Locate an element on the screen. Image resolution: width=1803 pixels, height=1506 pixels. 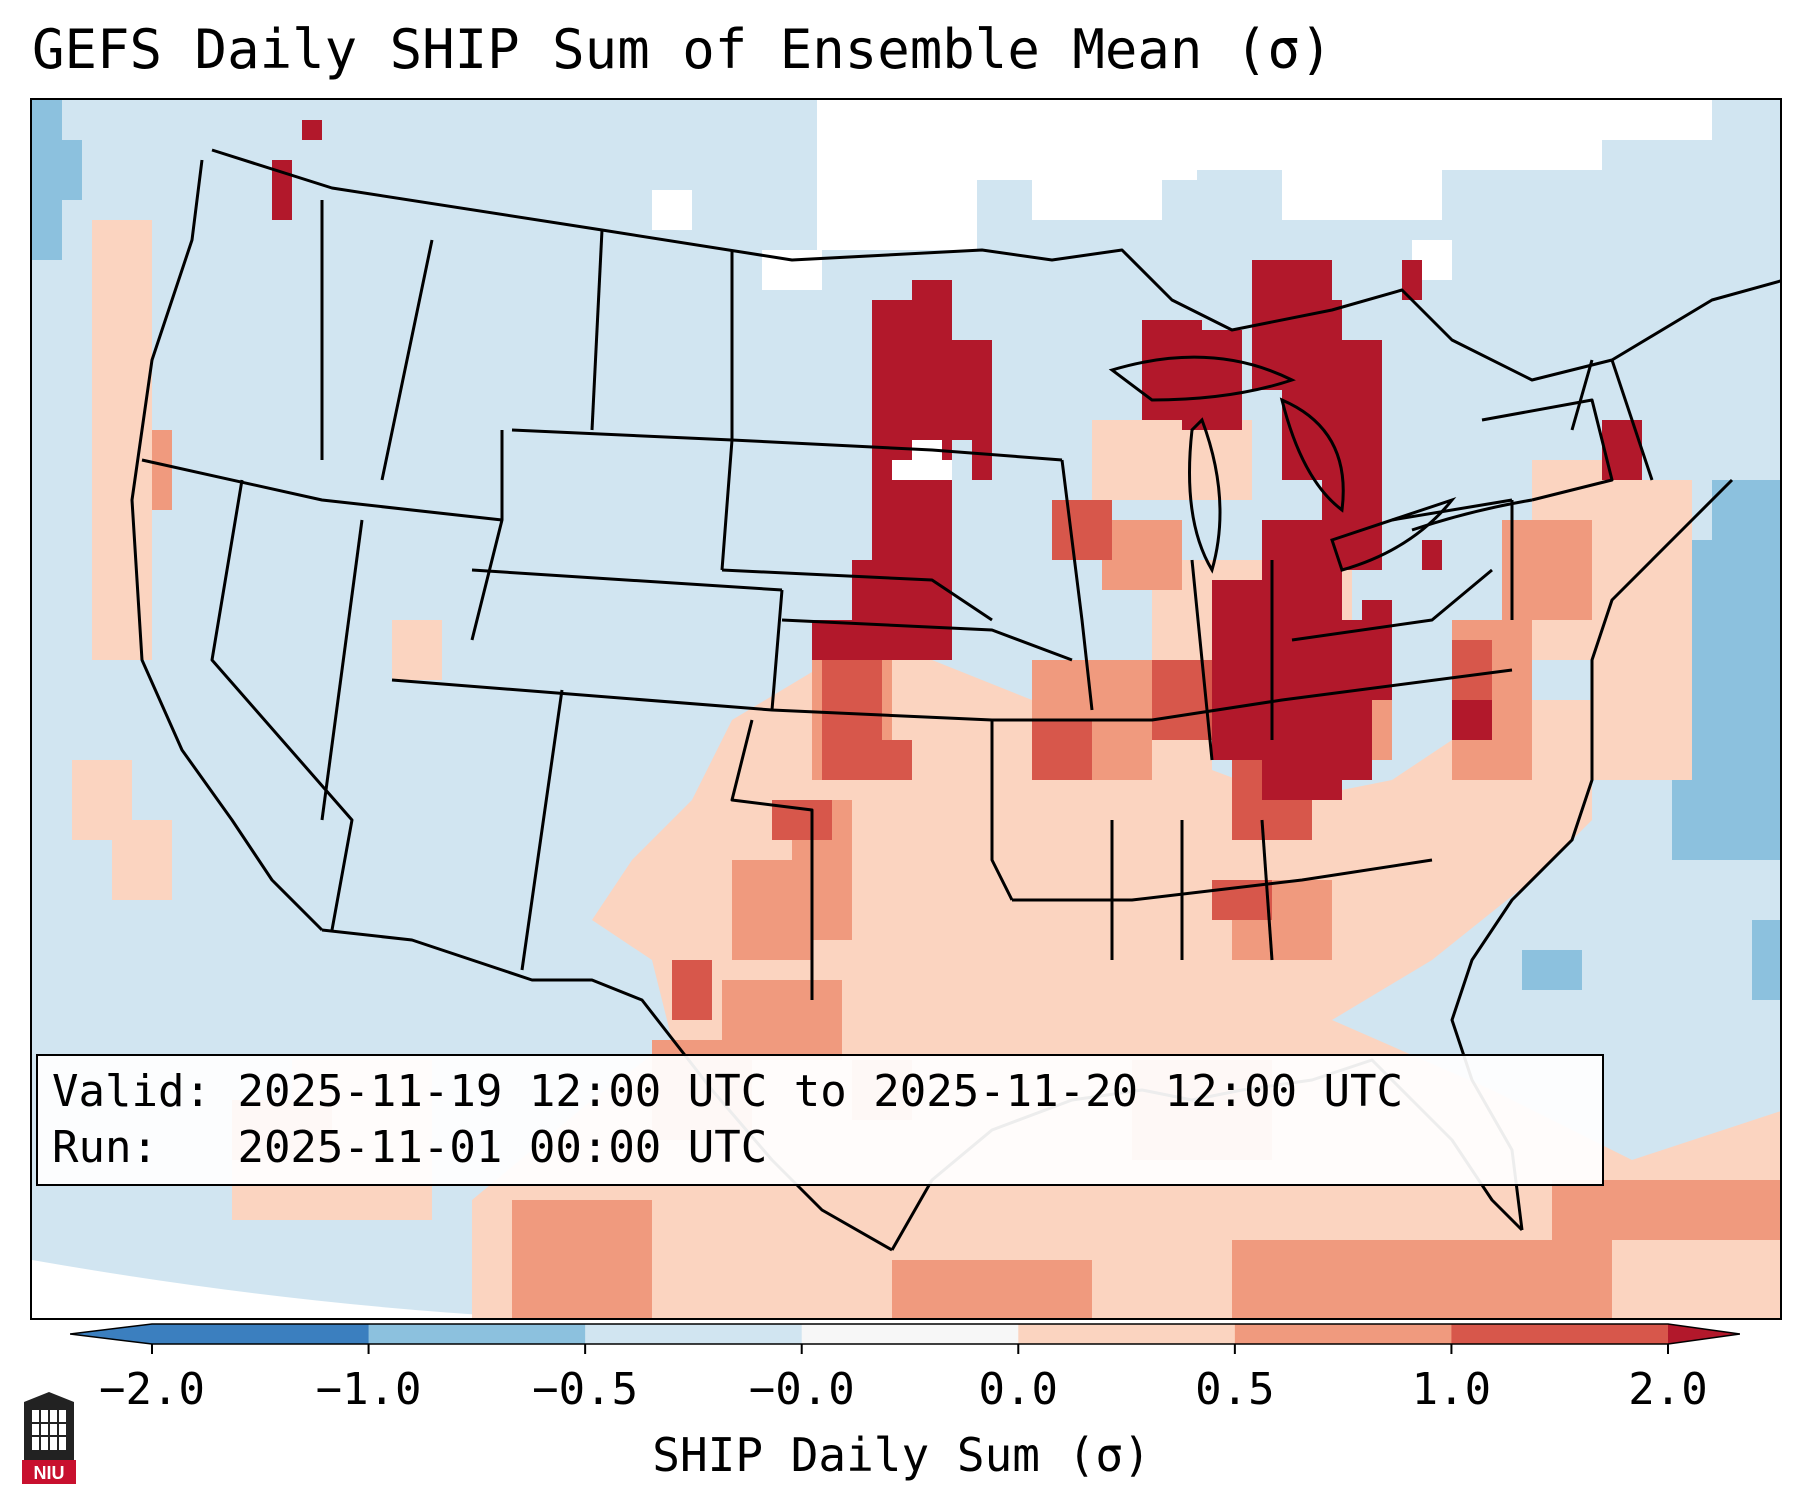
colorbar-extend-high is located at coordinates (1704, 1334).